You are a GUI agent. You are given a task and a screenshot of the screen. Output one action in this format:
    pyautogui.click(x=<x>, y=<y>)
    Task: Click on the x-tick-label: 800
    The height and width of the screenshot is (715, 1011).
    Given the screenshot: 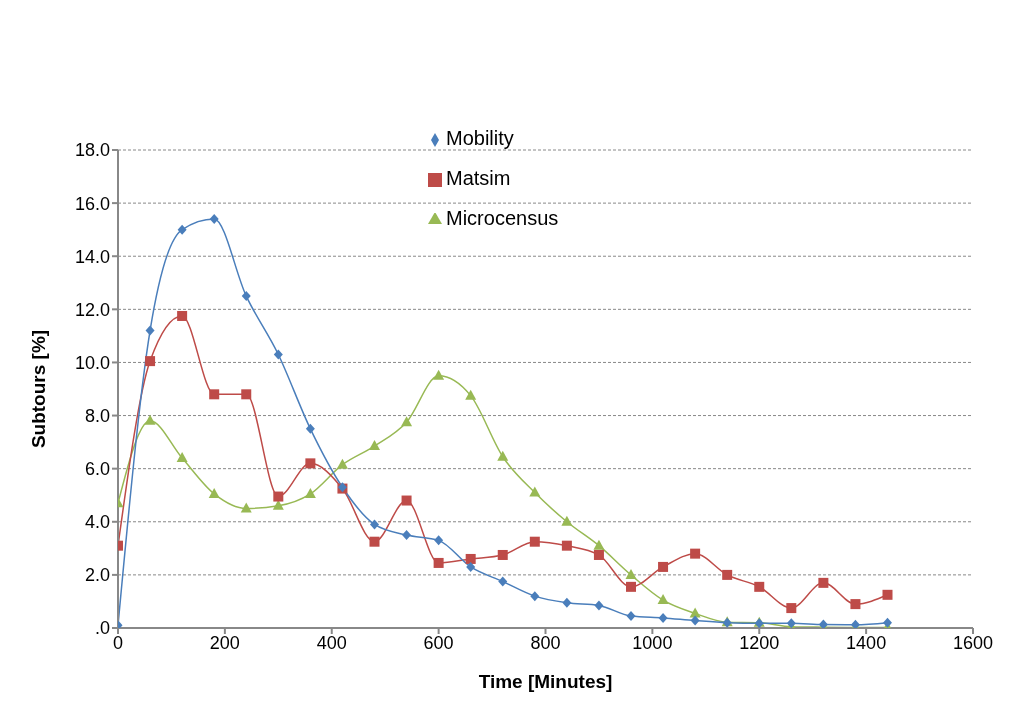 What is the action you would take?
    pyautogui.click(x=545, y=642)
    